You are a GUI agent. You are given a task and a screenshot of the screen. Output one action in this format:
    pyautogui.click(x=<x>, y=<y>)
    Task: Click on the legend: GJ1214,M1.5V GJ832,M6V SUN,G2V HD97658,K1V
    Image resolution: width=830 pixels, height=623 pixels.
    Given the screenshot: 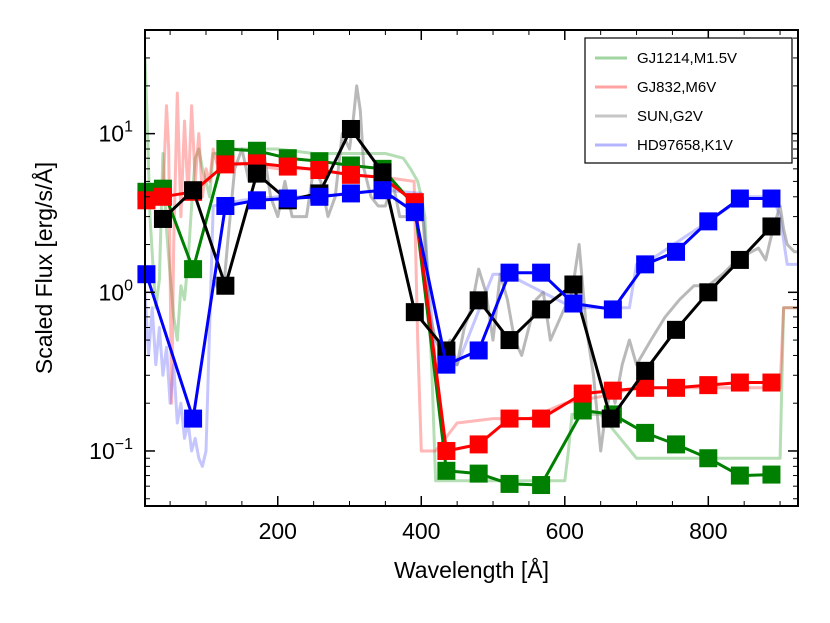 What is the action you would take?
    pyautogui.click(x=688, y=100)
    